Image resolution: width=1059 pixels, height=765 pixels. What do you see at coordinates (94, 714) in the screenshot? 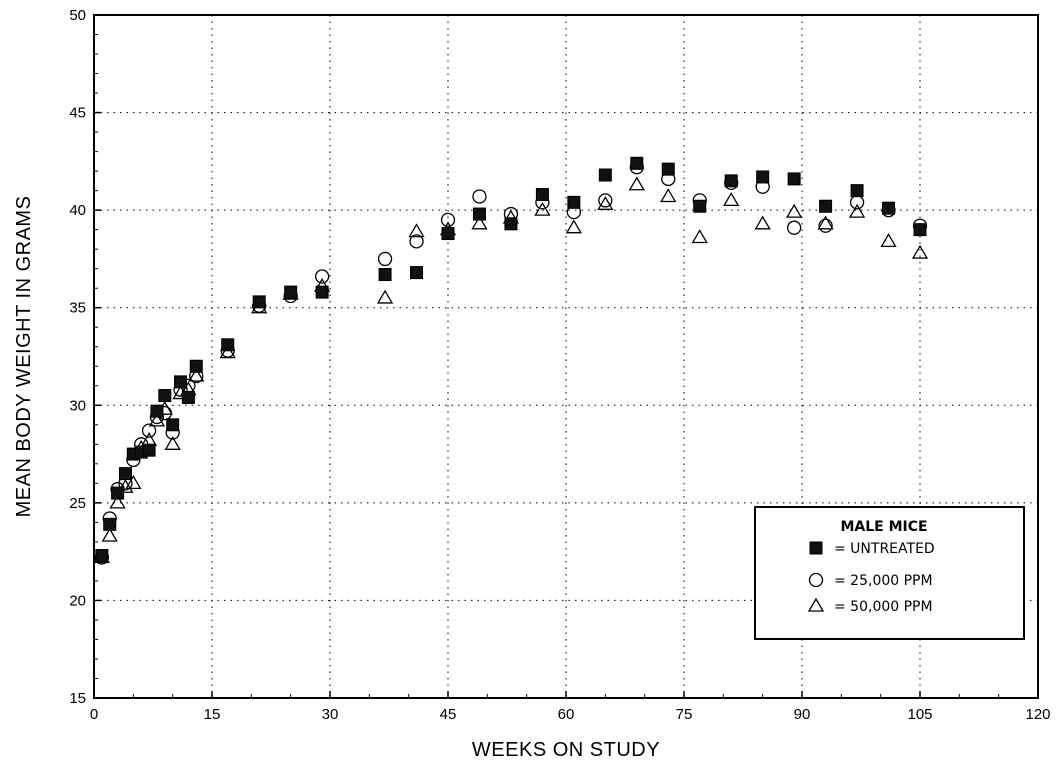
I see `x-tick-label: 0` at bounding box center [94, 714].